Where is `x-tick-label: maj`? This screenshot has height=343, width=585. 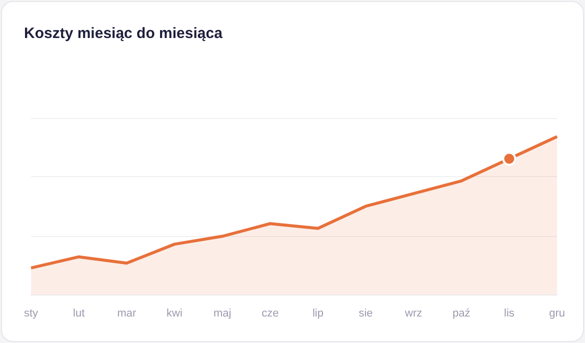 x-tick-label: maj is located at coordinates (222, 313).